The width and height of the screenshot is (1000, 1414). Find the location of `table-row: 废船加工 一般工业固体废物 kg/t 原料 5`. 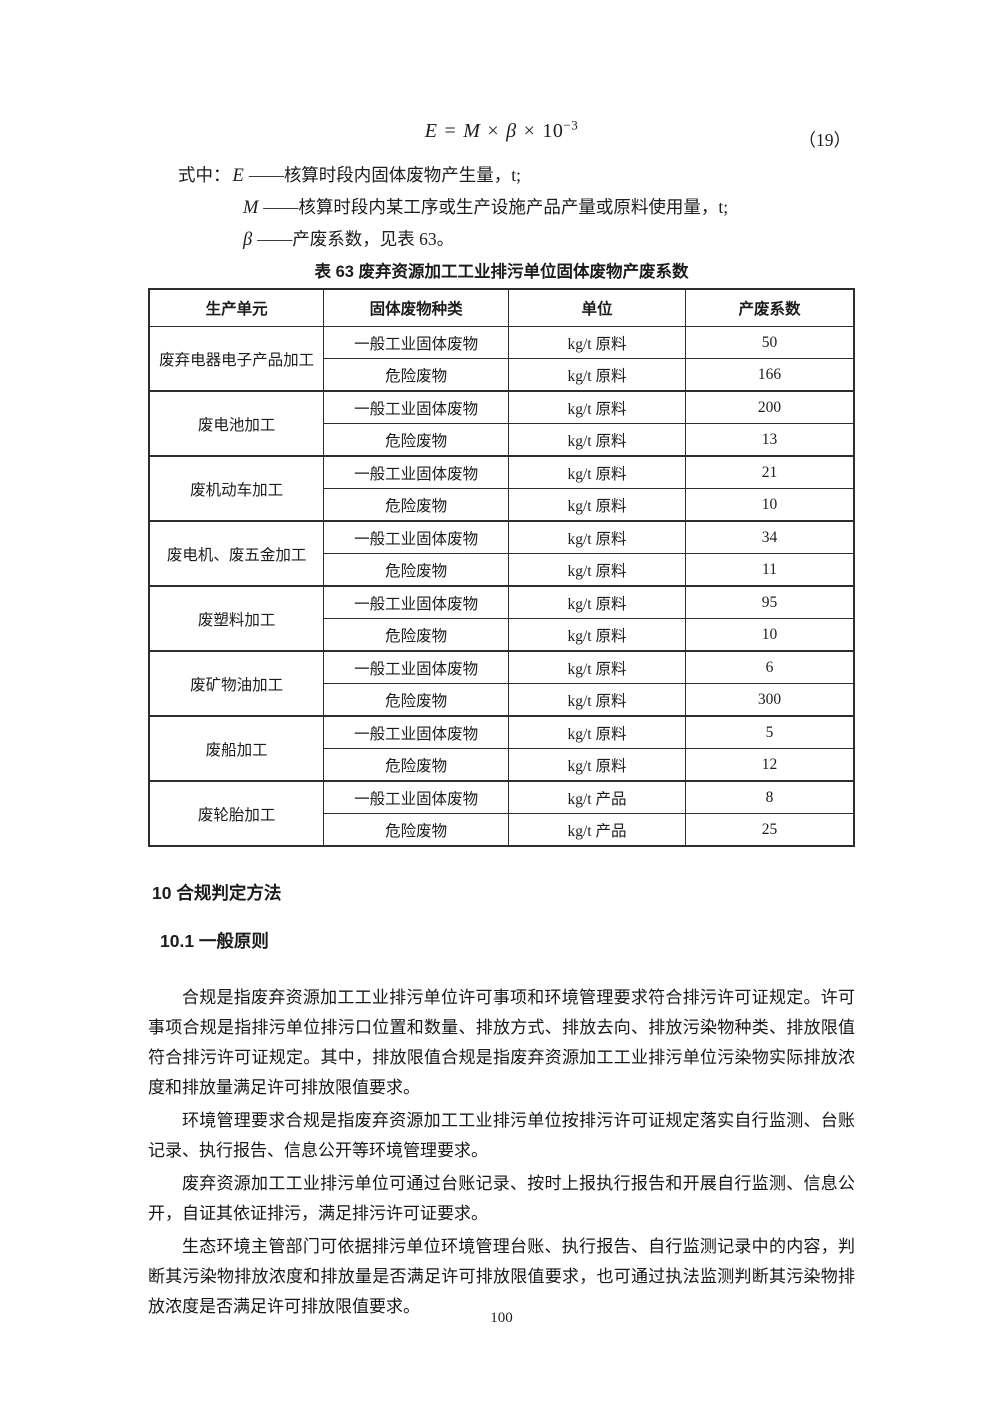

table-row: 废船加工 一般工业固体废物 kg/t 原料 5 is located at coordinates (501, 749).